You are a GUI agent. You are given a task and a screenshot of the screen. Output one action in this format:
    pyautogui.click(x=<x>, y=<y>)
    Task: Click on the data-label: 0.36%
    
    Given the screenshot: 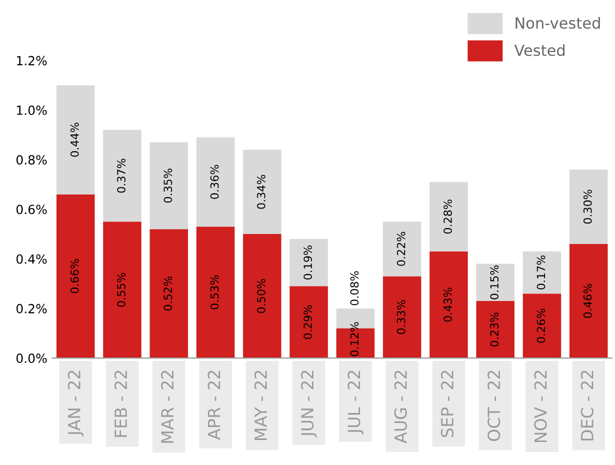 What is the action you would take?
    pyautogui.click(x=214, y=181)
    